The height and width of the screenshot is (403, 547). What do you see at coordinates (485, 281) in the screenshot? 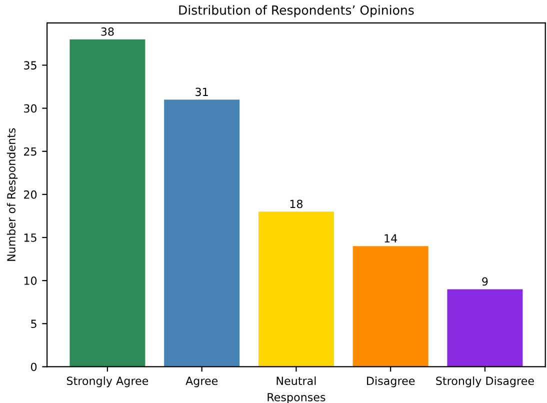
I see `data-label: 9` at bounding box center [485, 281].